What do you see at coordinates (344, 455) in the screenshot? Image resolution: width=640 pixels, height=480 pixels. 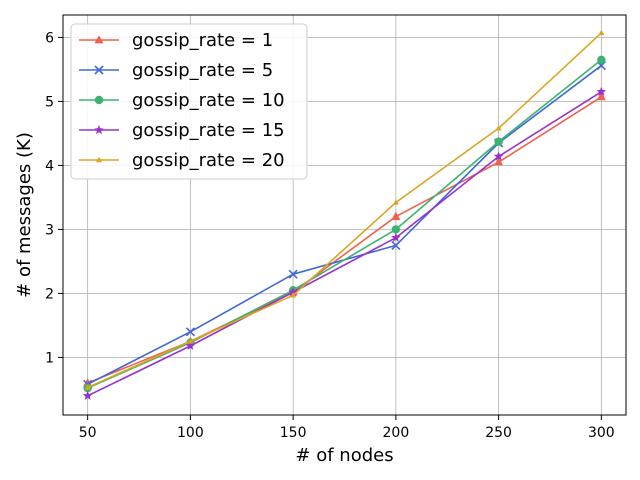 I see `x-axis-label: # of nodes` at bounding box center [344, 455].